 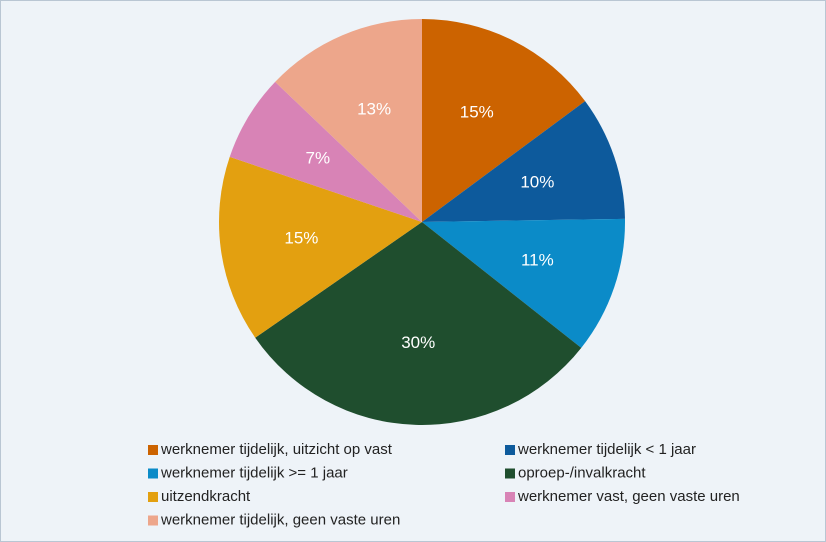 What do you see at coordinates (374, 109) in the screenshot?
I see `data-label: 13%` at bounding box center [374, 109].